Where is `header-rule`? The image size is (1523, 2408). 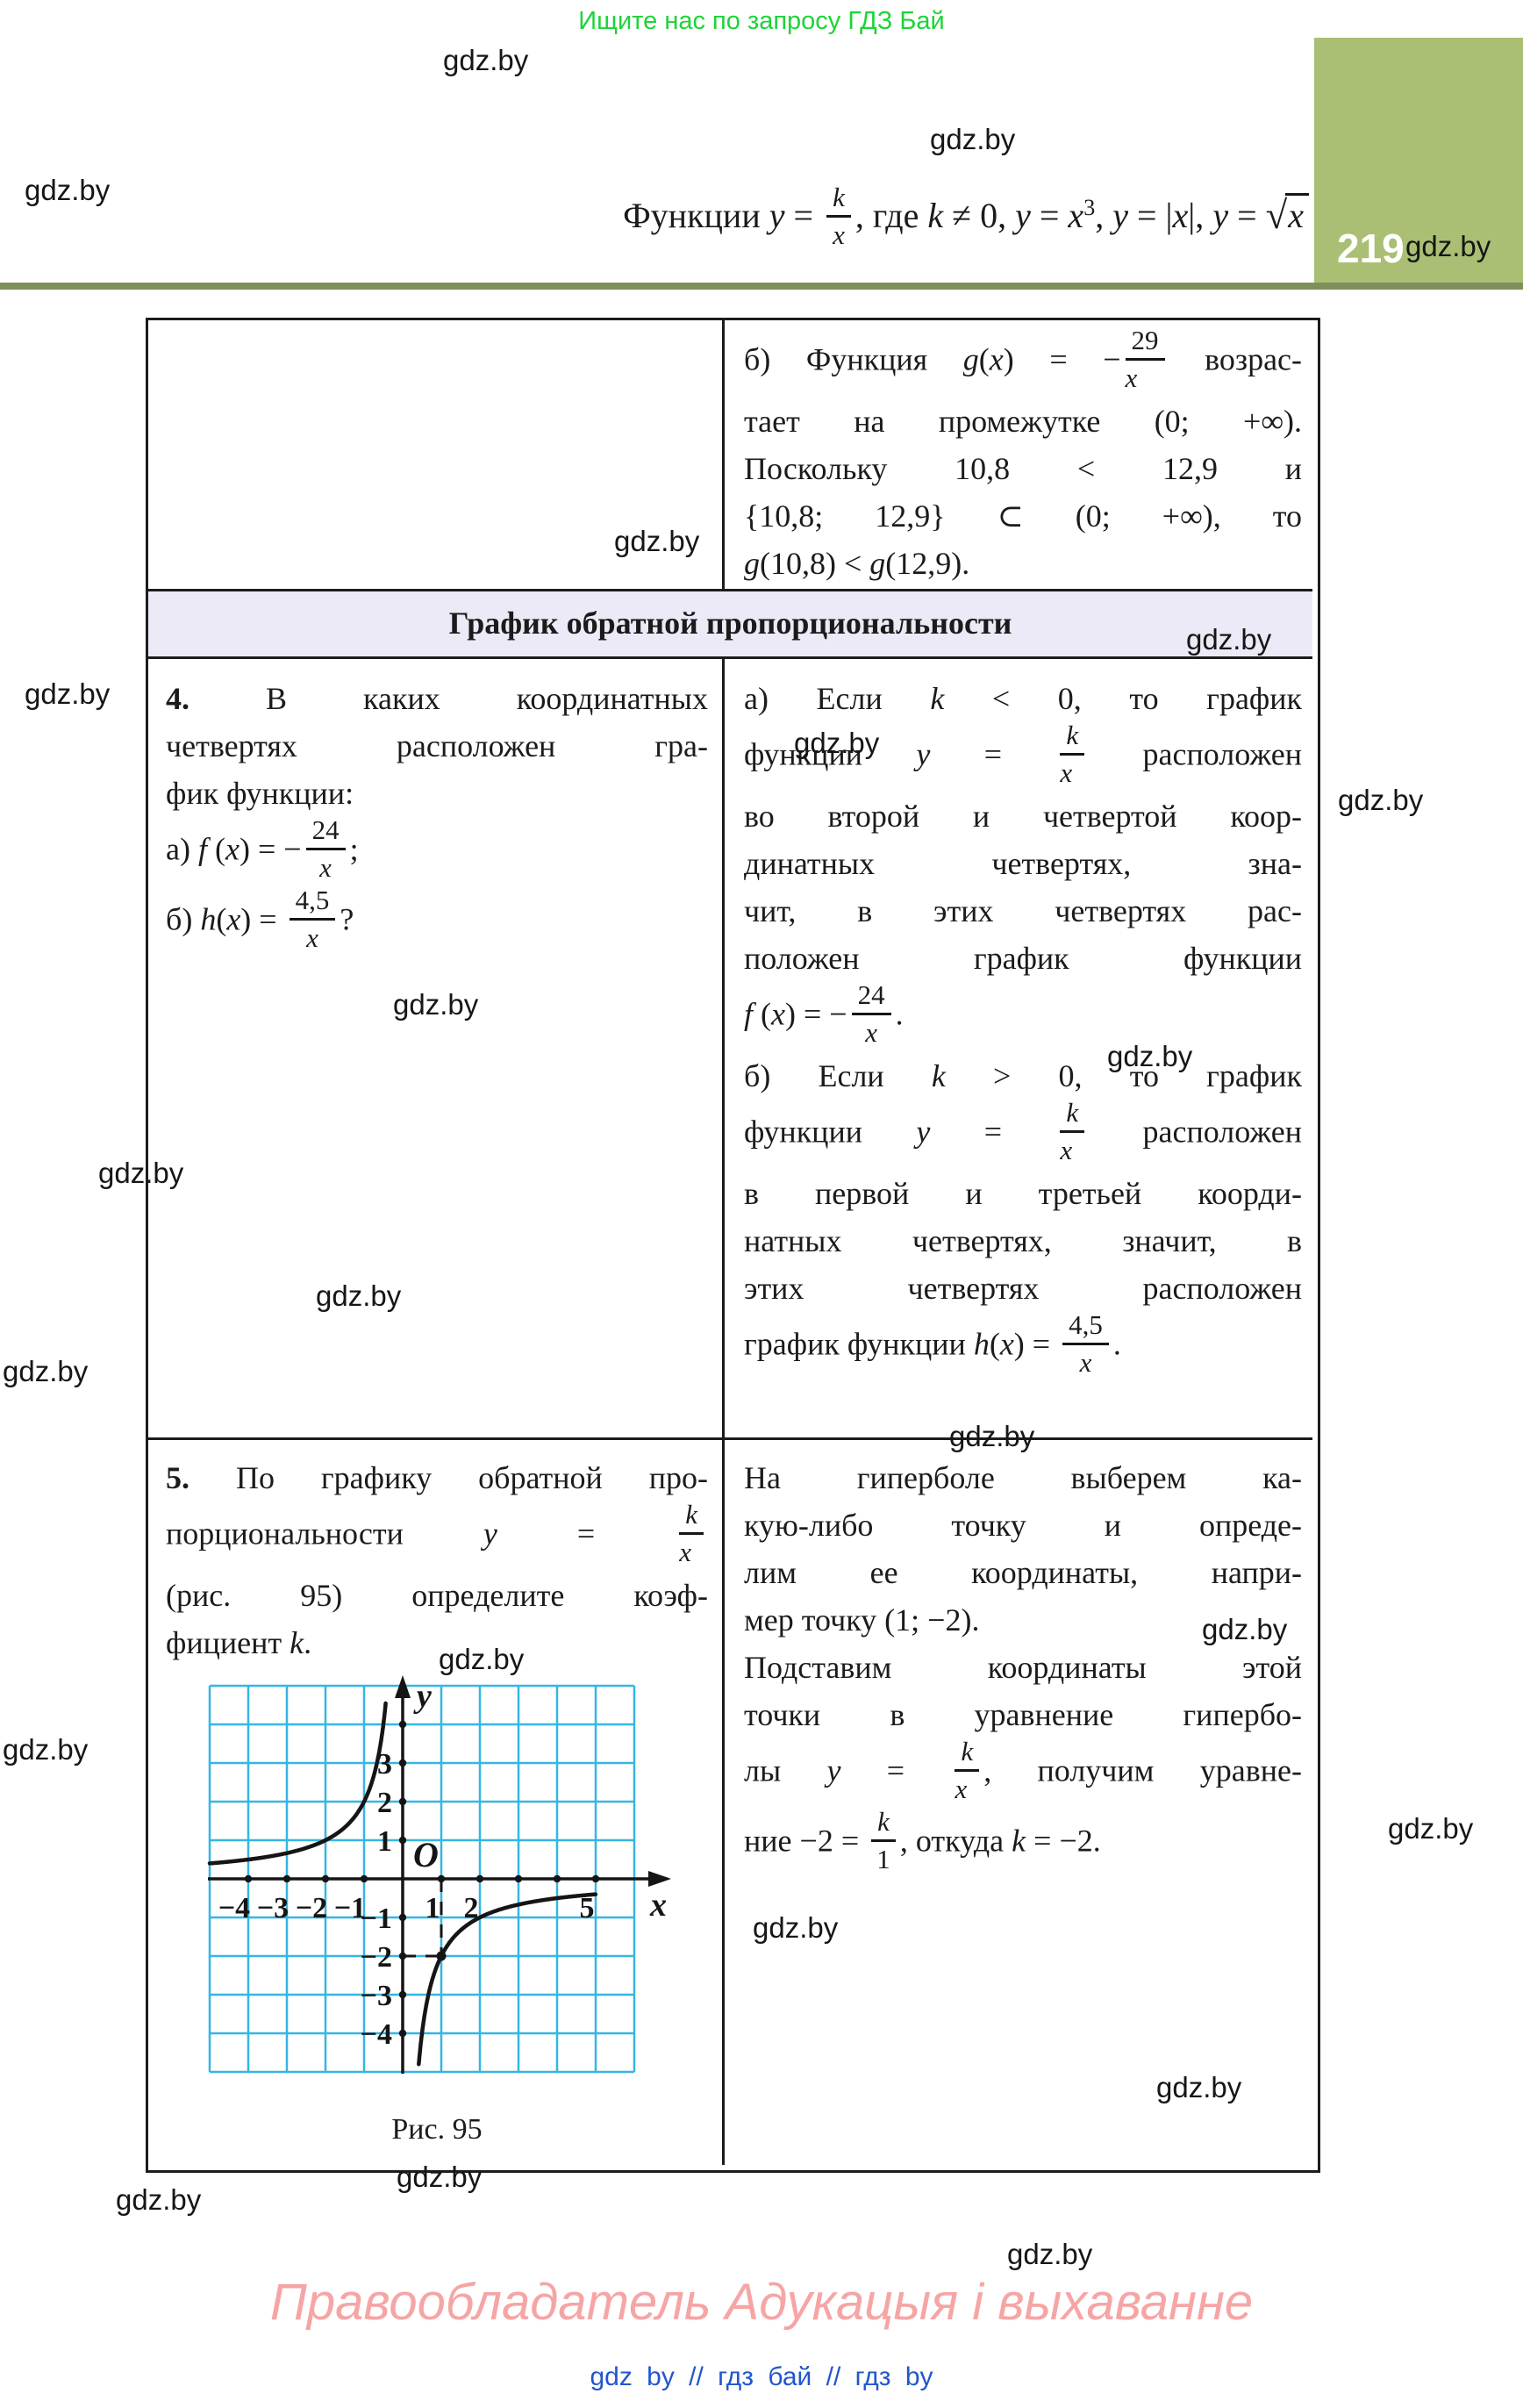 header-rule is located at coordinates (762, 286).